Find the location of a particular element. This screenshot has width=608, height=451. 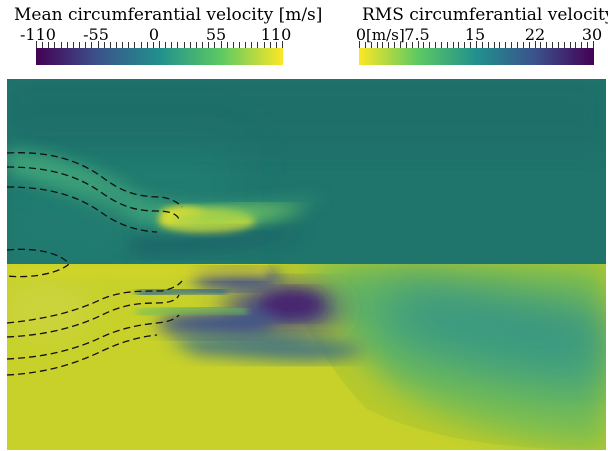

mean-colorbar-title: Mean circumferantial velocity [m/s] is located at coordinates (168, 15).